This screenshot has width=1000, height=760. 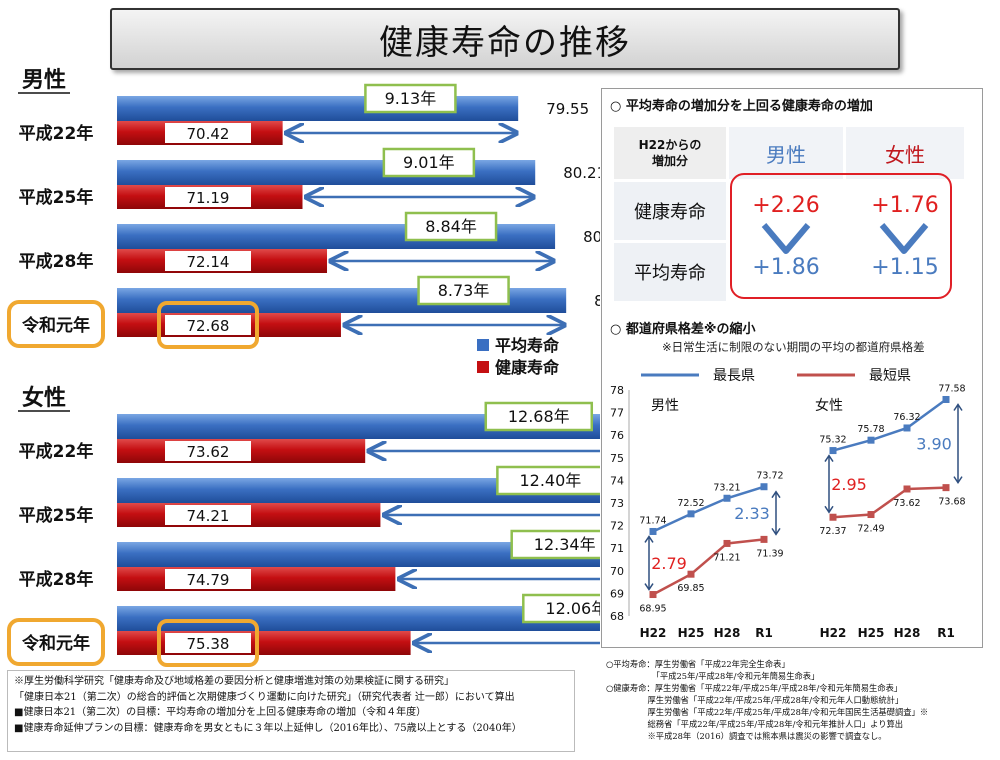 I want to click on longest-value-label: 73.72, so click(x=769, y=476).